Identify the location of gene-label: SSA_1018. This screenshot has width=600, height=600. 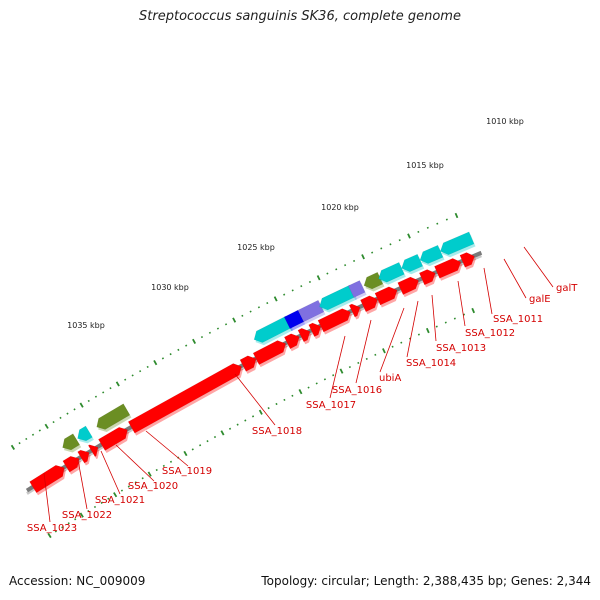
(277, 431).